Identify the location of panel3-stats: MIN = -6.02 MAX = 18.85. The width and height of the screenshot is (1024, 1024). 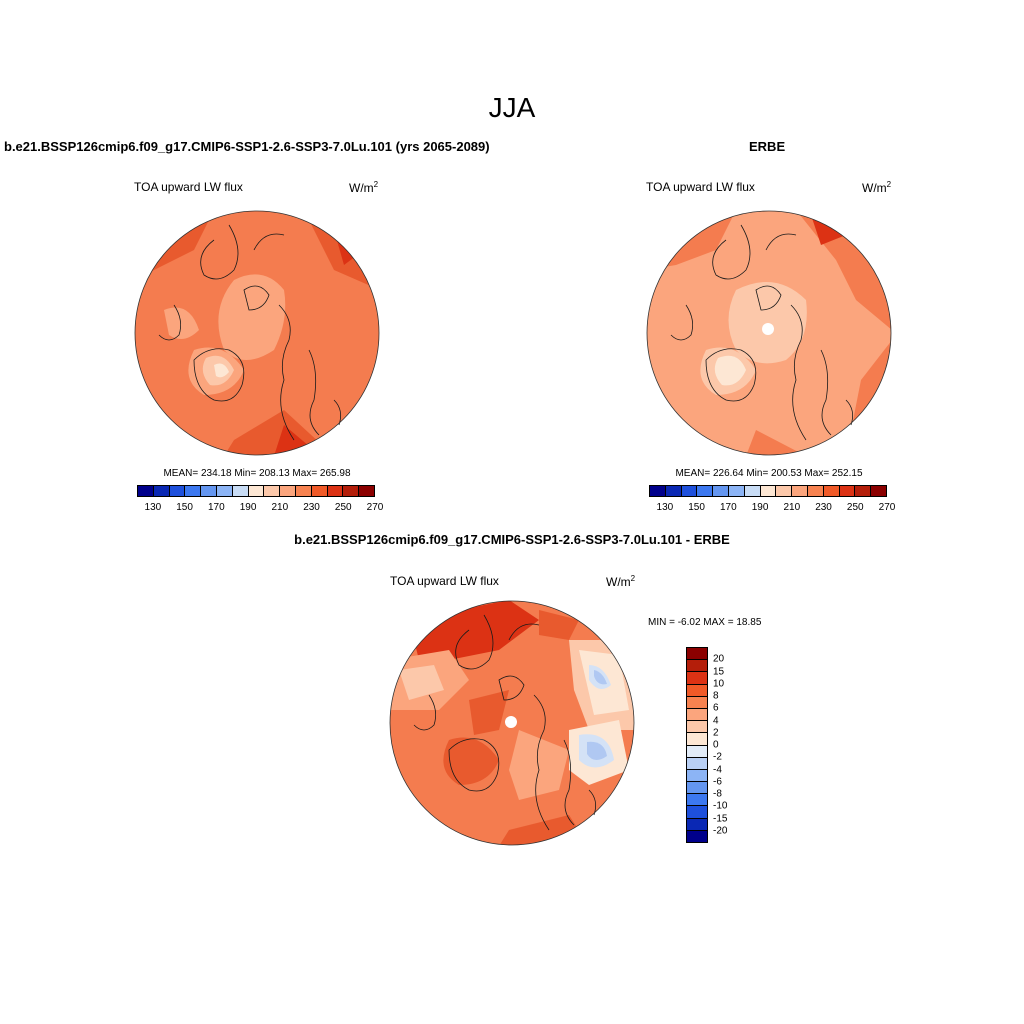
(705, 622).